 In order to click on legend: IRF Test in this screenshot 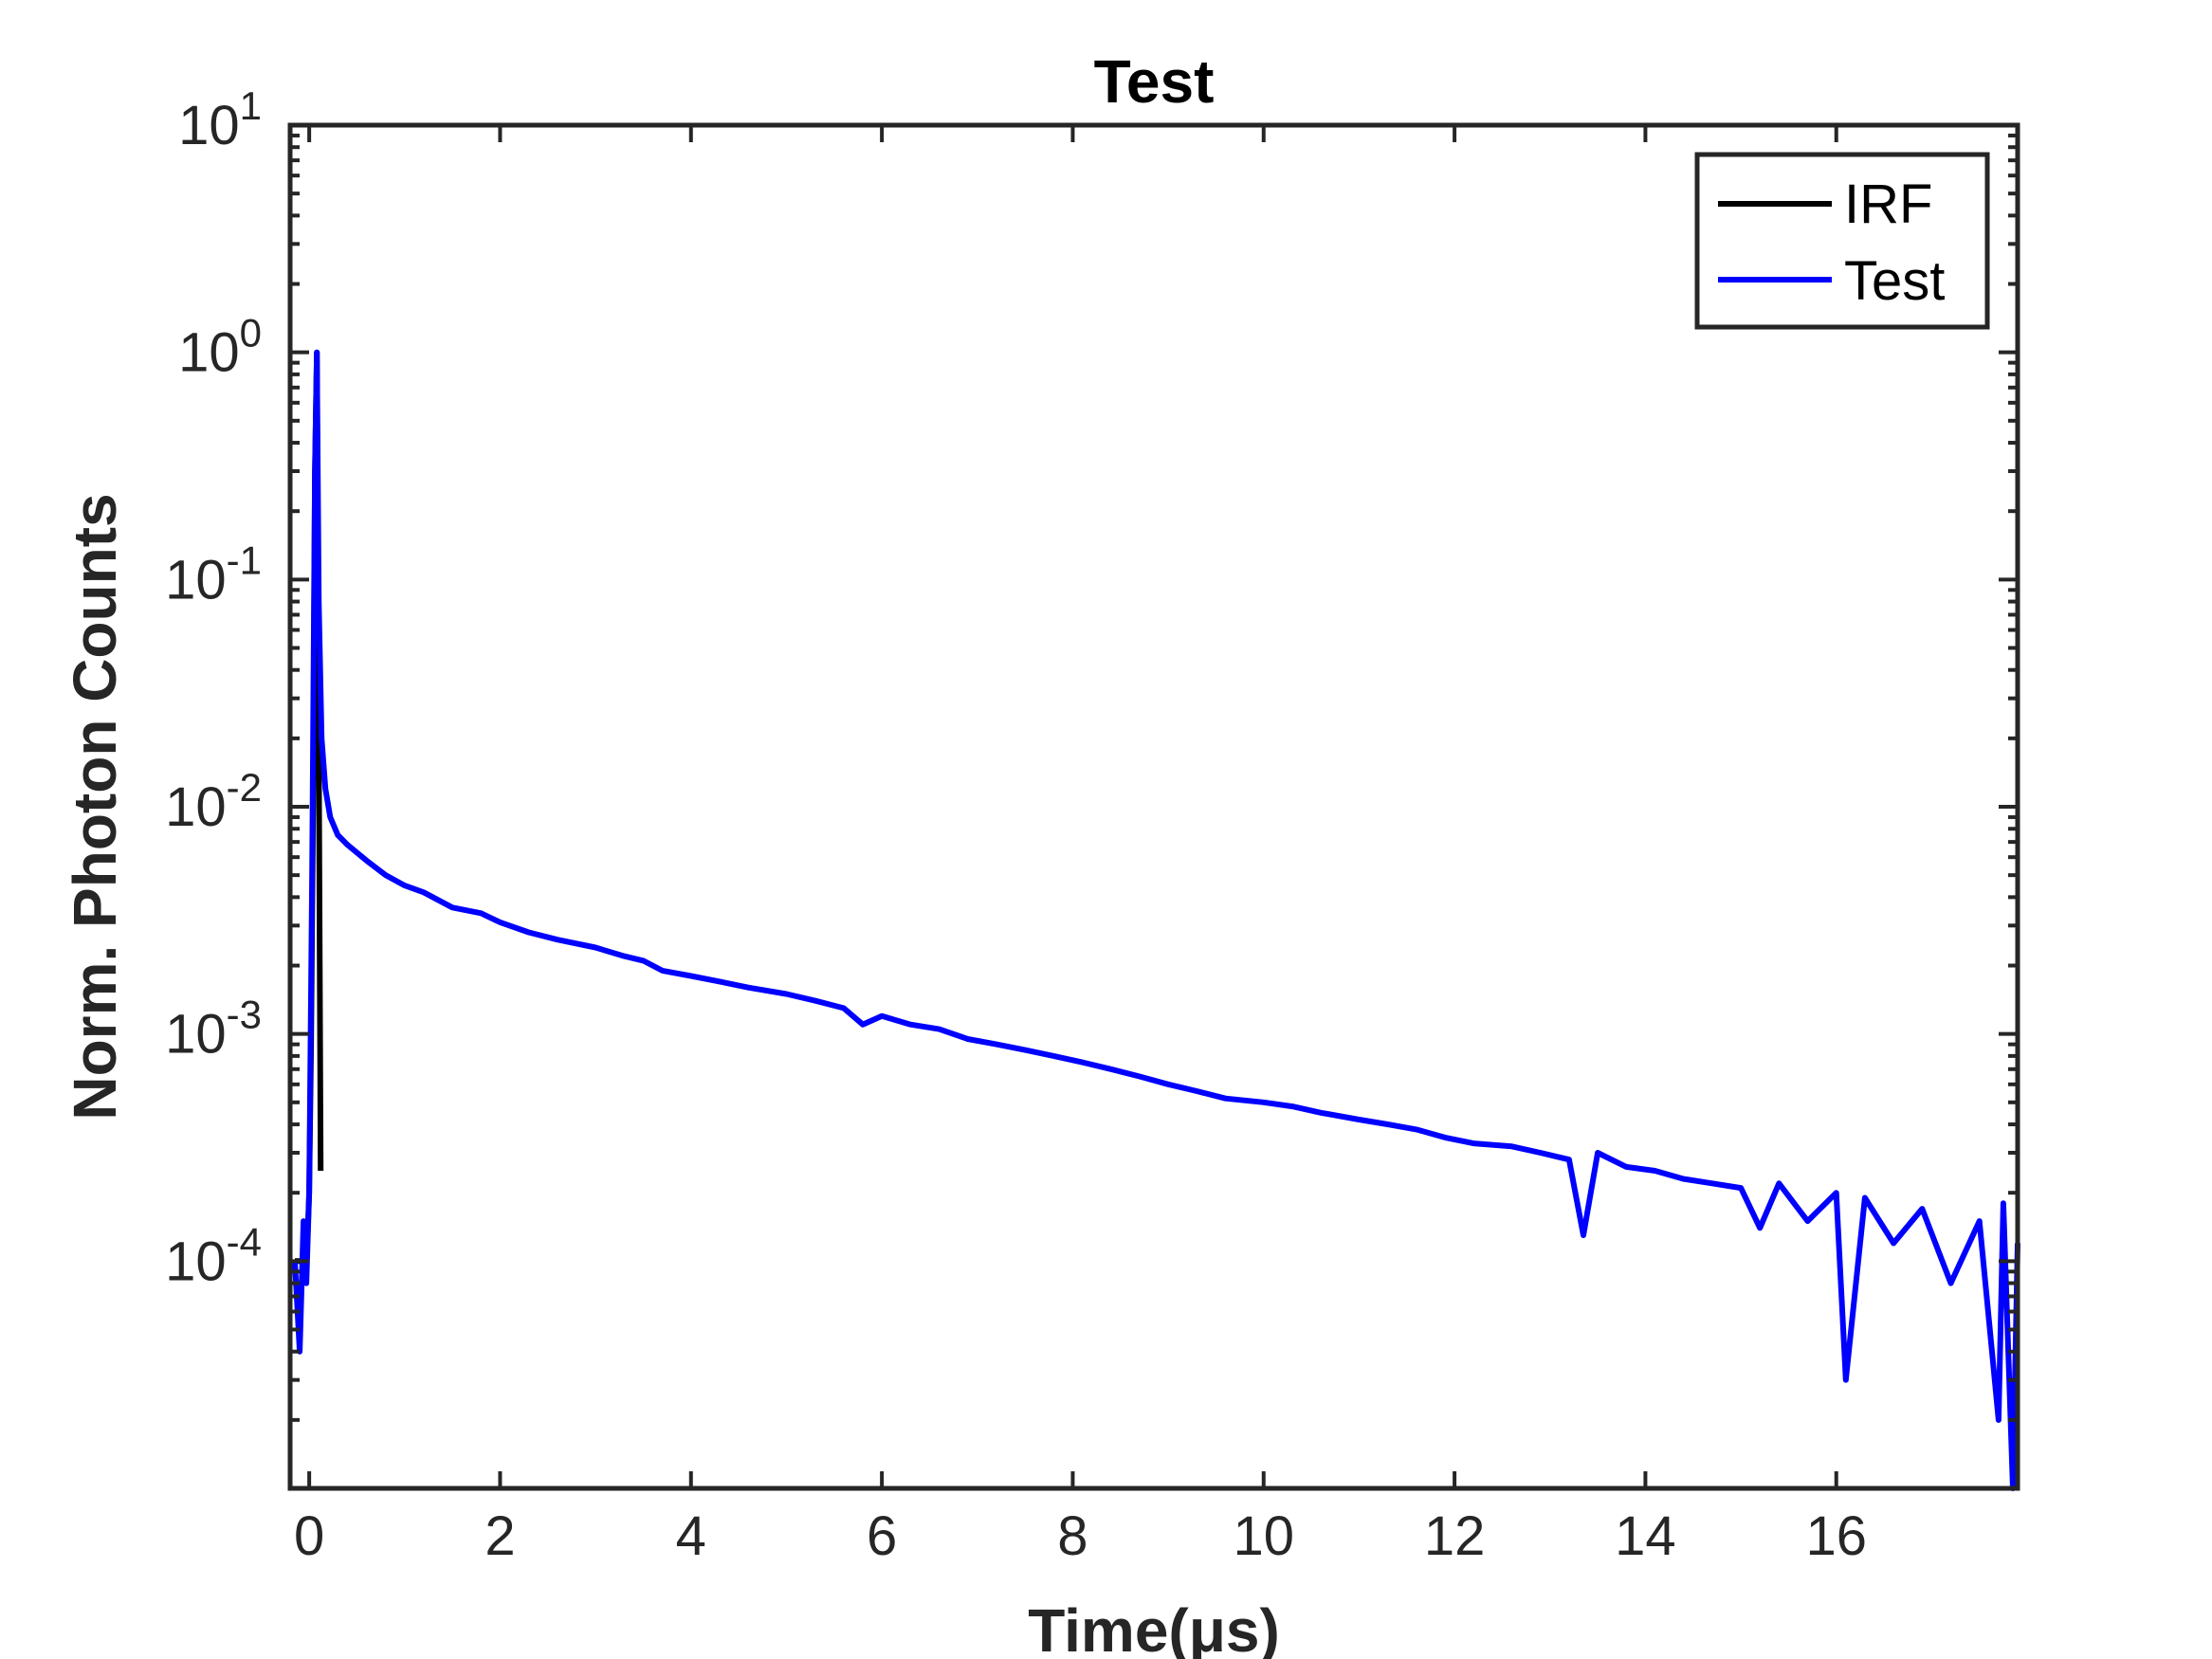, I will do `click(1842, 241)`.